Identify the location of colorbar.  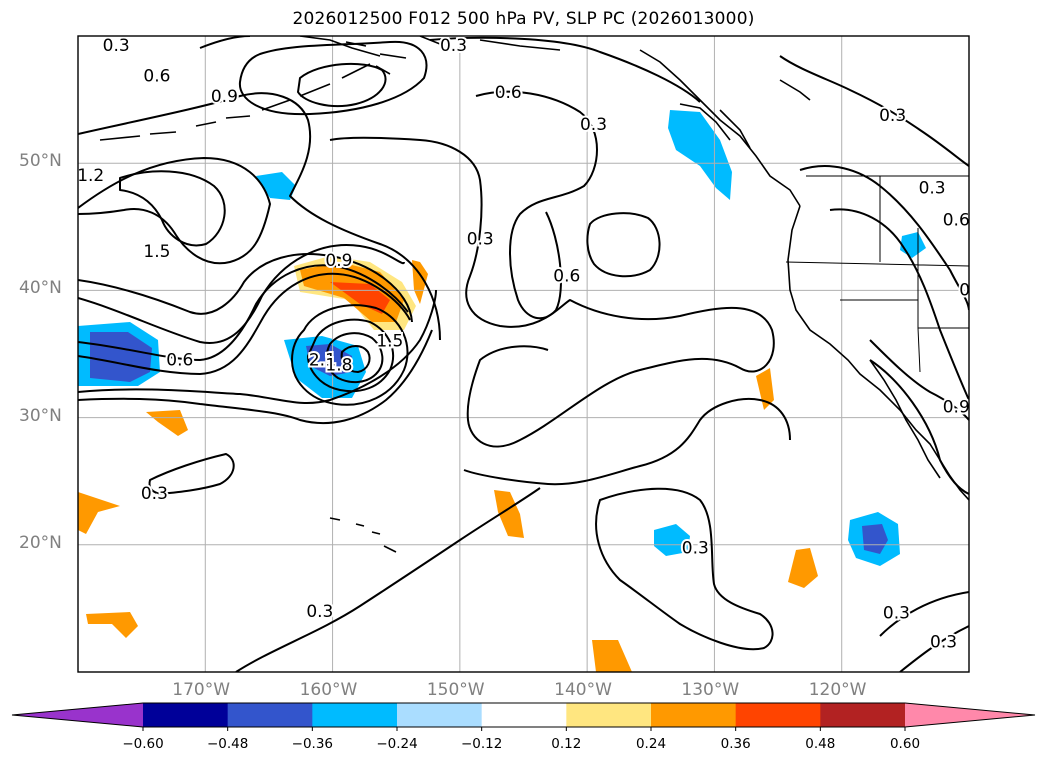
(523, 716).